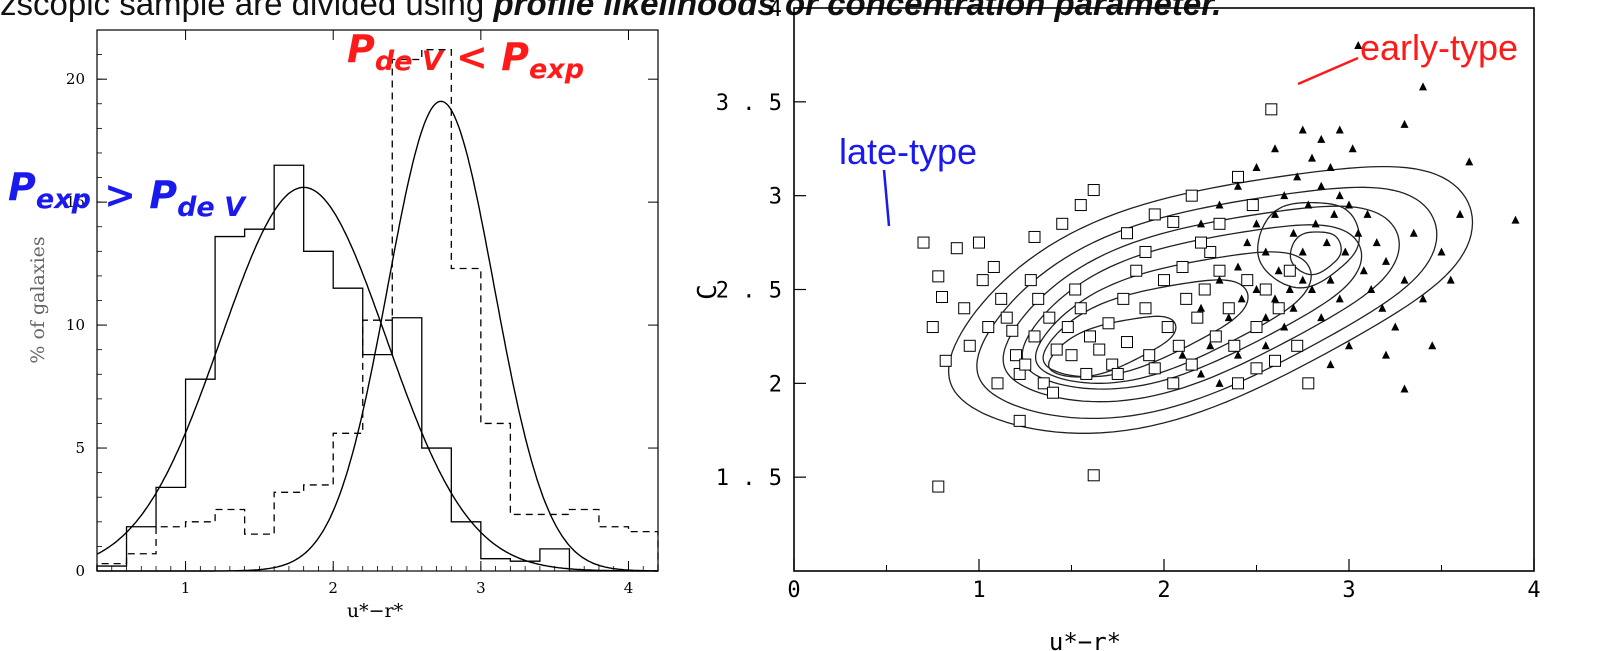 The image size is (1616, 651). Describe the element at coordinates (886, 198) in the screenshot. I see `late-type-pointer` at that location.